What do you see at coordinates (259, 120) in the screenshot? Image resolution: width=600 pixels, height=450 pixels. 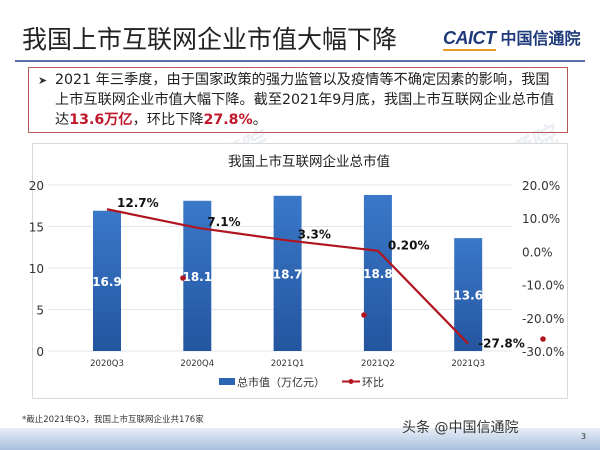 I see `summary-text-part: 。` at bounding box center [259, 120].